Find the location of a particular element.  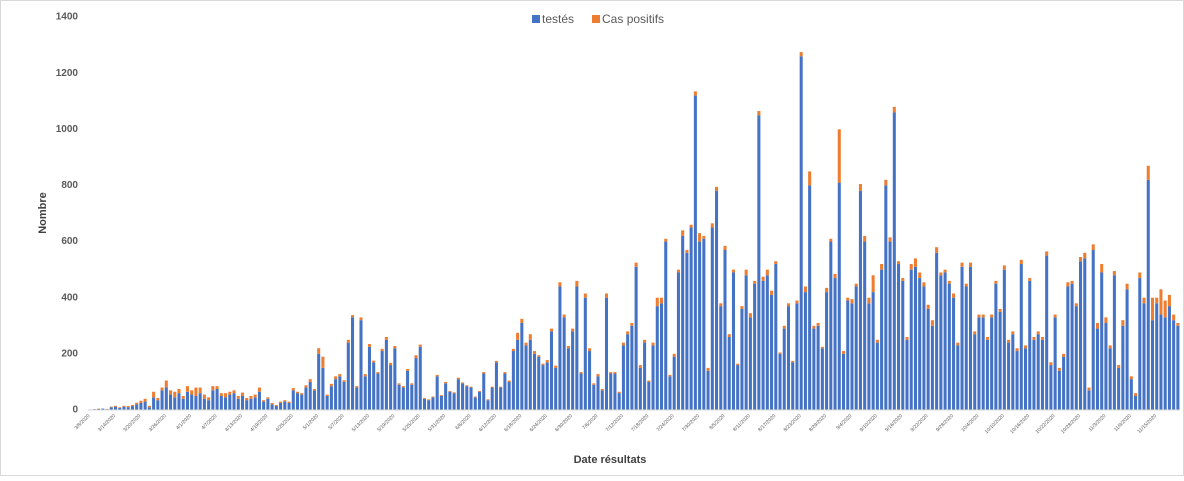

legend-swatch is located at coordinates (536, 19).